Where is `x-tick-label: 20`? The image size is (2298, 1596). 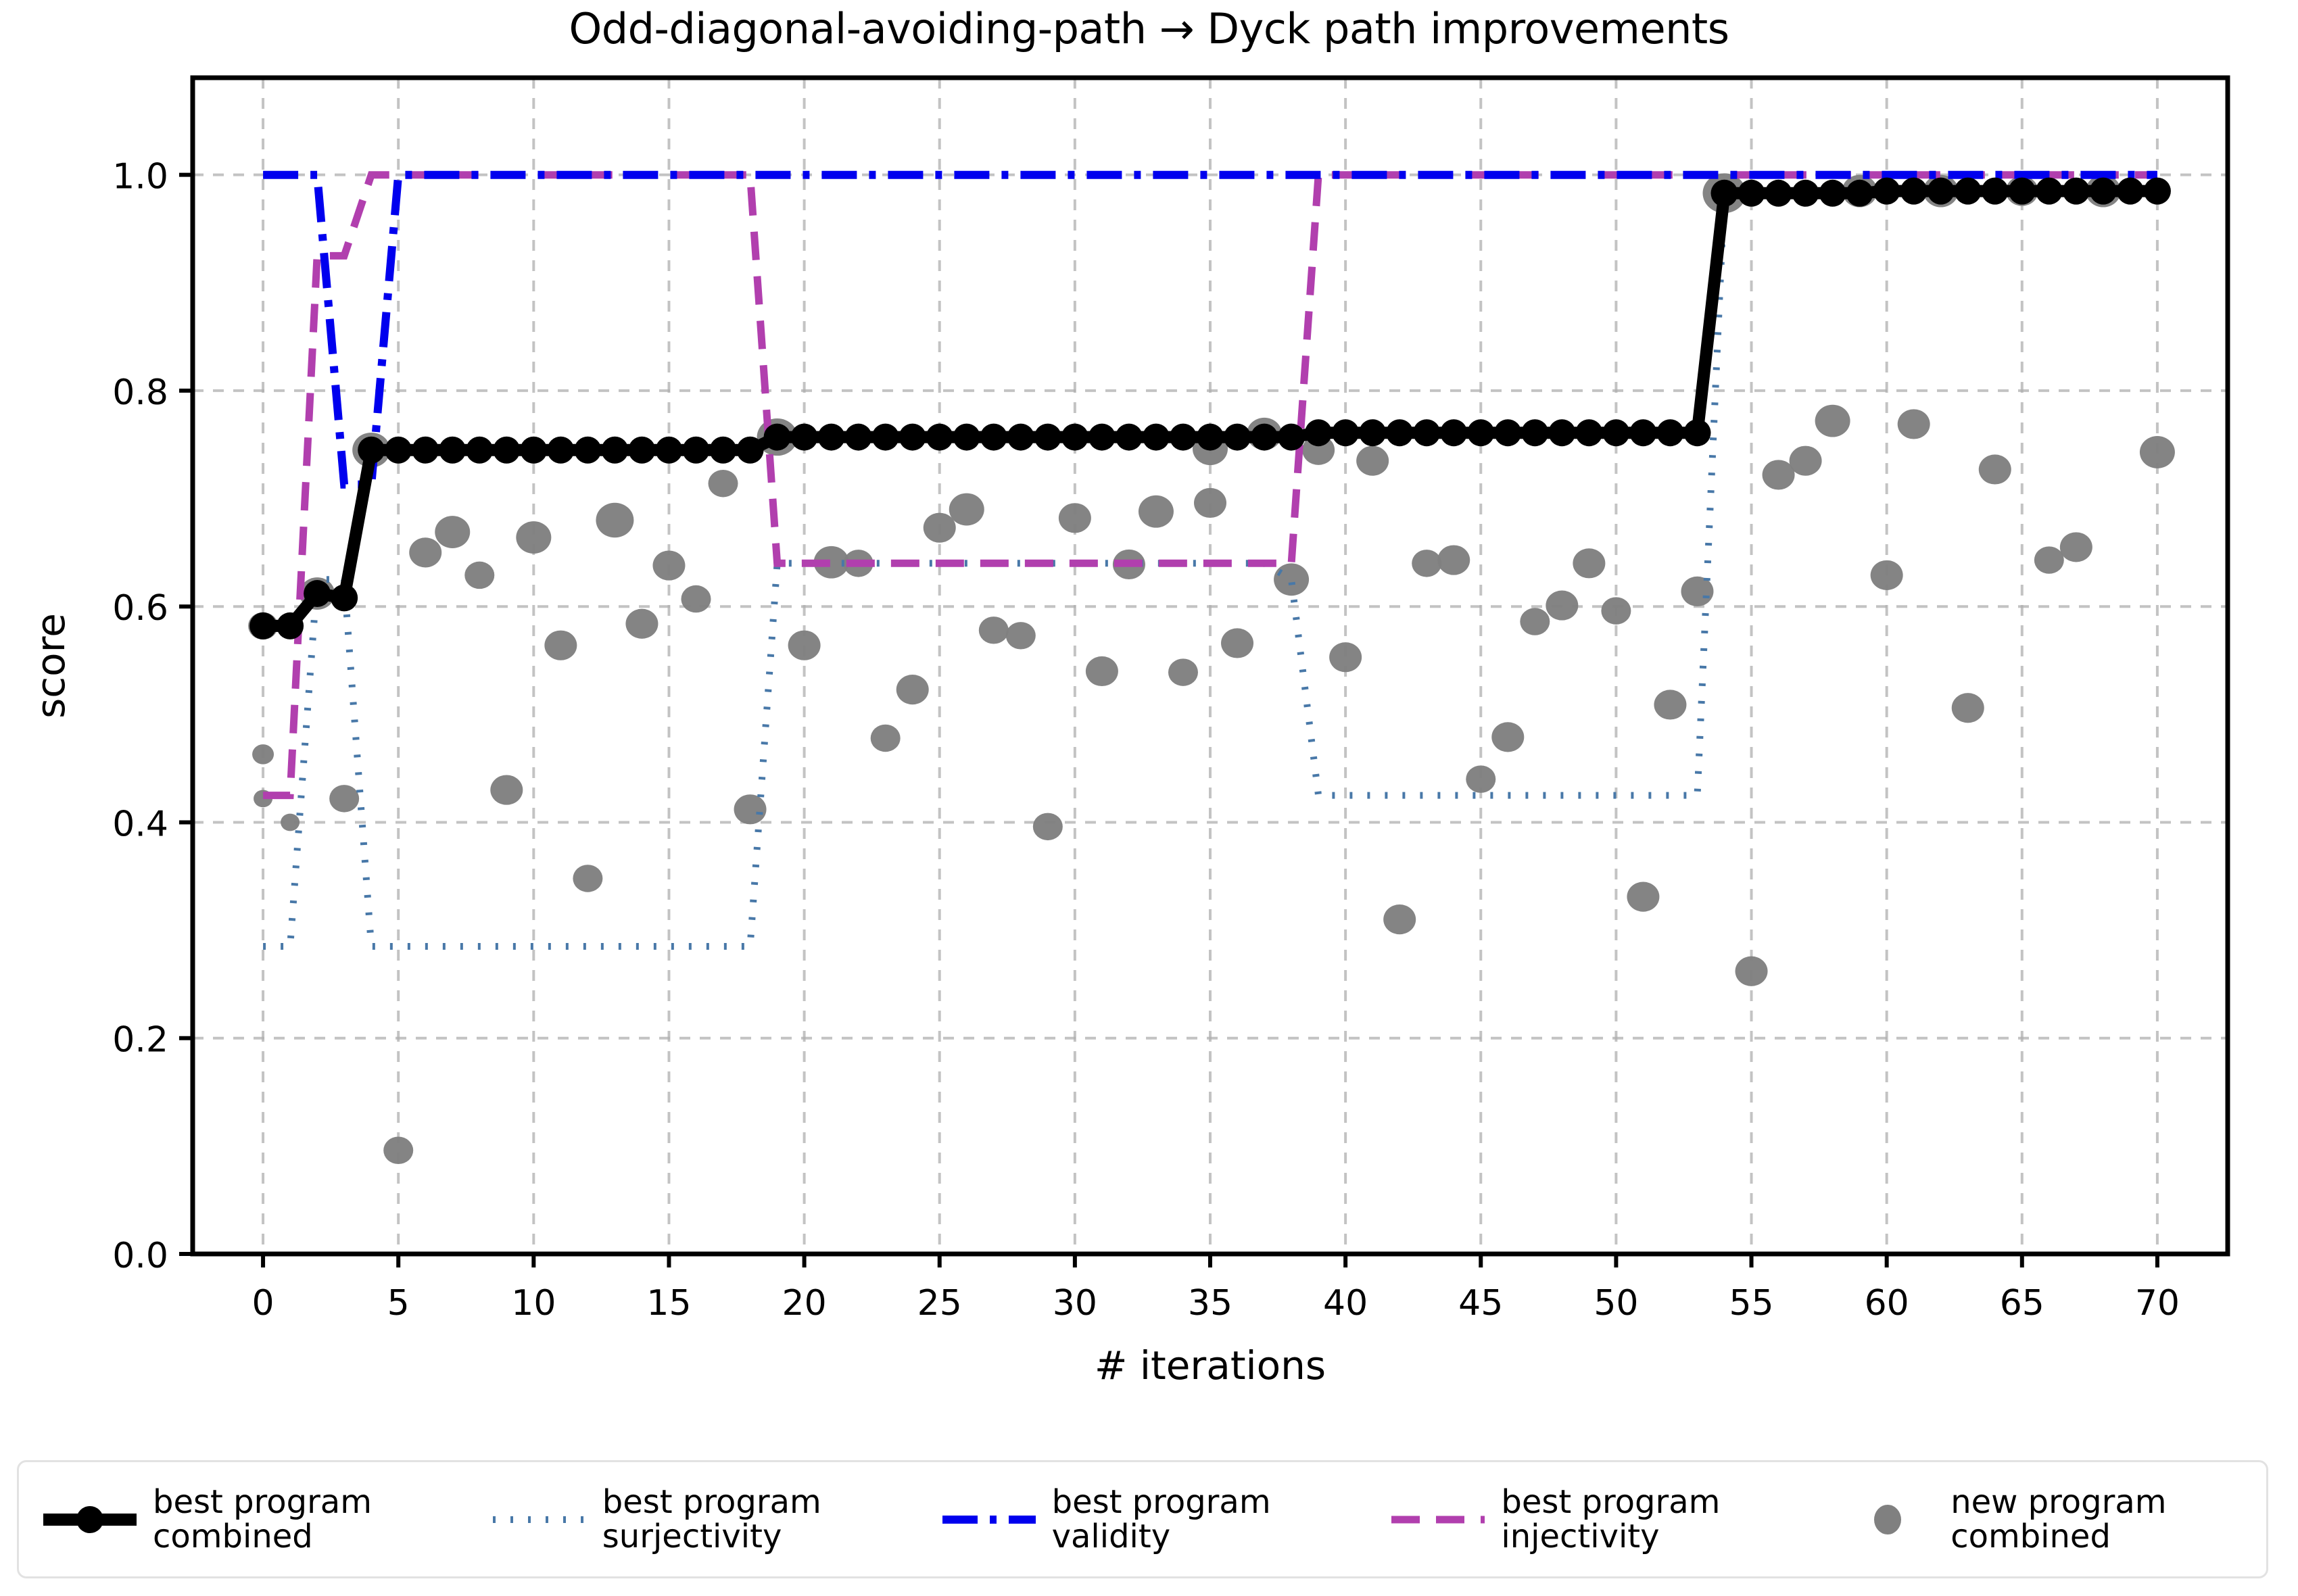 x-tick-label: 20 is located at coordinates (804, 1303).